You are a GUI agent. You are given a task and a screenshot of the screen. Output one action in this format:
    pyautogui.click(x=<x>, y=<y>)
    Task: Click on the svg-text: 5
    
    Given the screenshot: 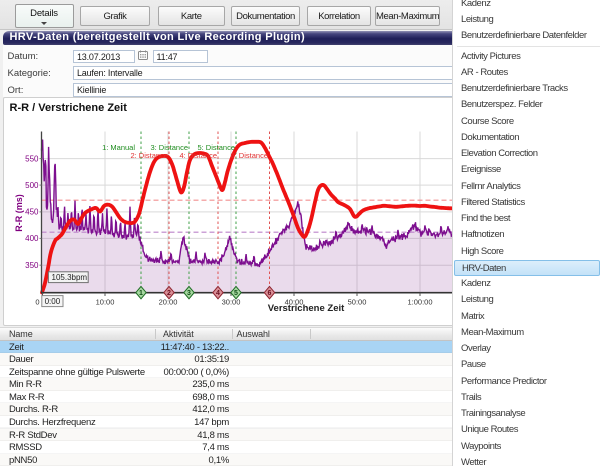 What is the action you would take?
    pyautogui.click(x=236, y=293)
    